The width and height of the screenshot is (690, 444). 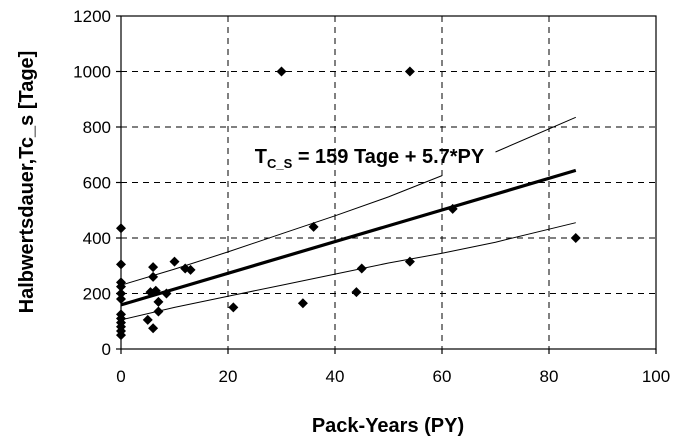 What do you see at coordinates (388, 157) in the screenshot?
I see `equation-rest: = 159 Tage + 5.7*PY` at bounding box center [388, 157].